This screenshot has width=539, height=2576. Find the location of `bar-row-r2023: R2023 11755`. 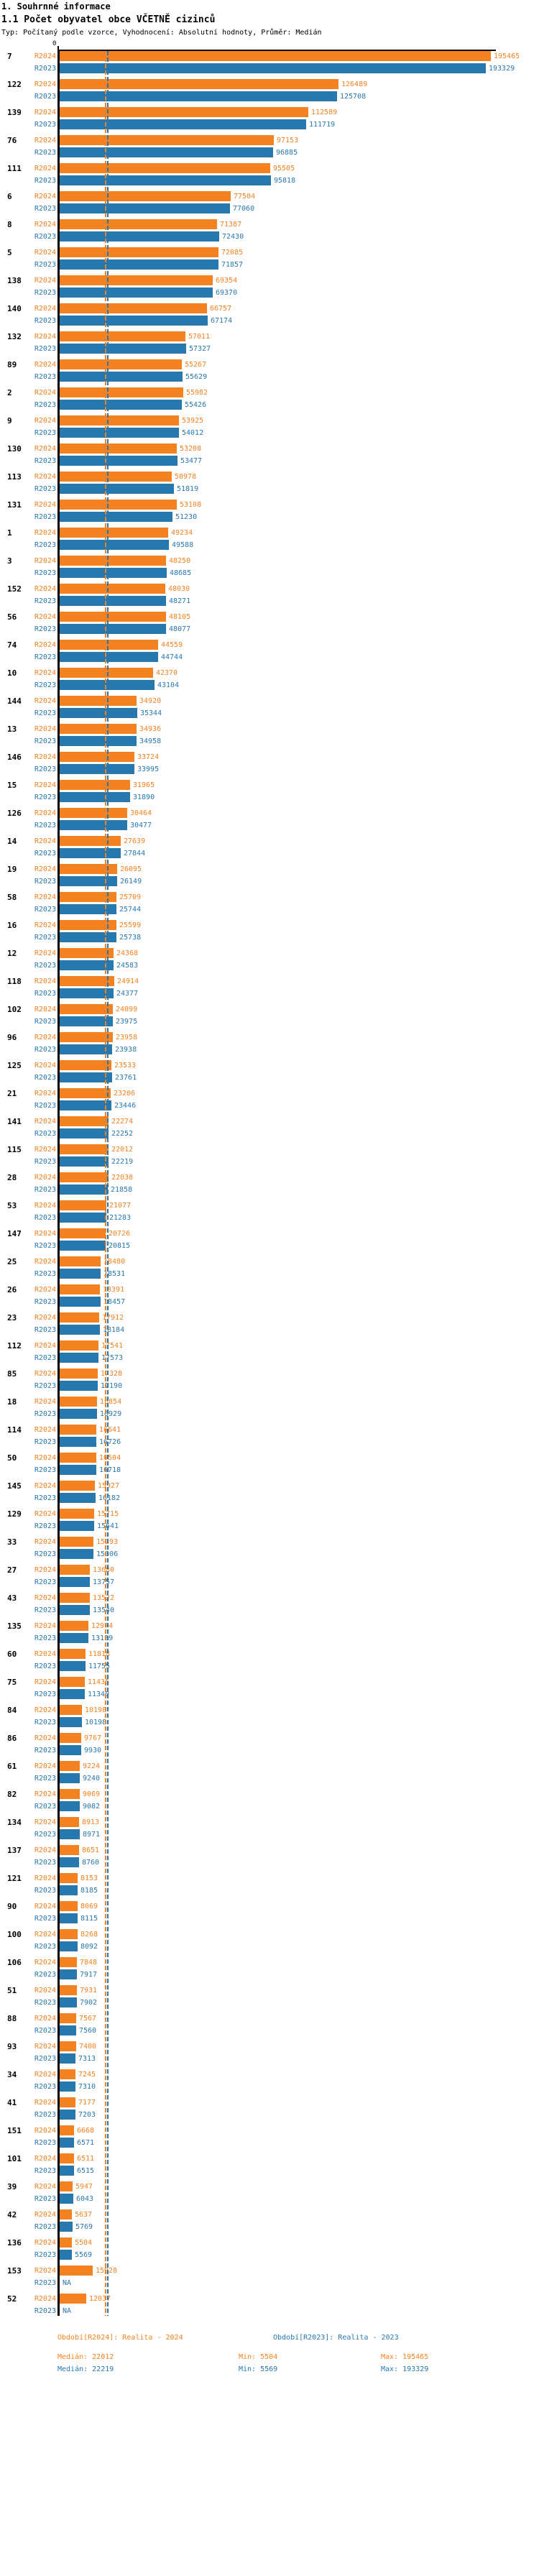

bar-row-r2023: R2023 11755 is located at coordinates (269, 1666).